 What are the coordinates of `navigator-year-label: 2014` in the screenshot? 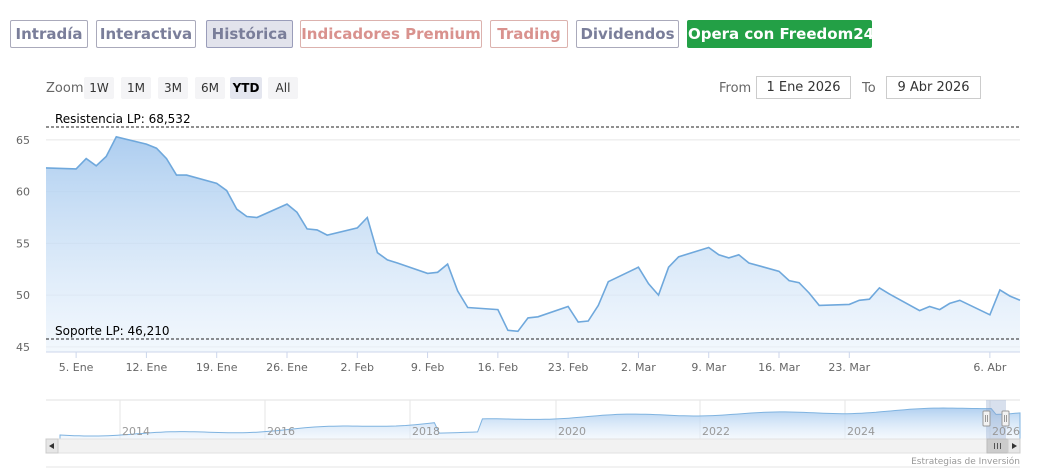 It's located at (136, 431).